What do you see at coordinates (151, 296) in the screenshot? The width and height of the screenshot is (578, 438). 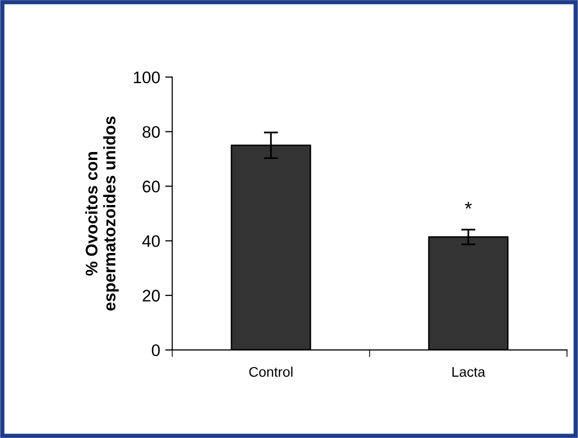 I see `y-tick-label: 20` at bounding box center [151, 296].